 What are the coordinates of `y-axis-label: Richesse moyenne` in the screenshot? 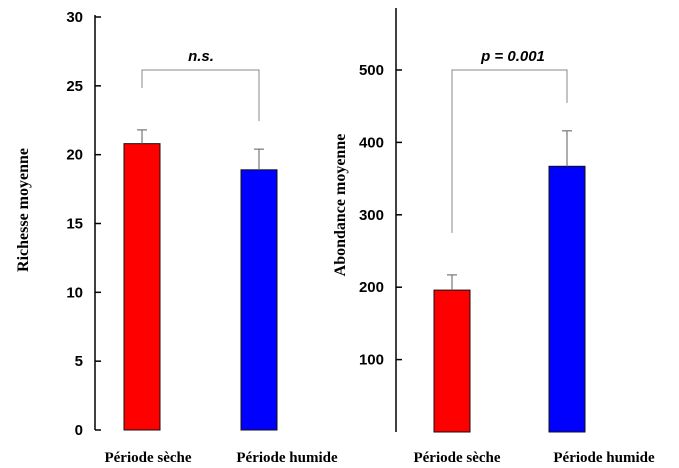 It's located at (23, 210).